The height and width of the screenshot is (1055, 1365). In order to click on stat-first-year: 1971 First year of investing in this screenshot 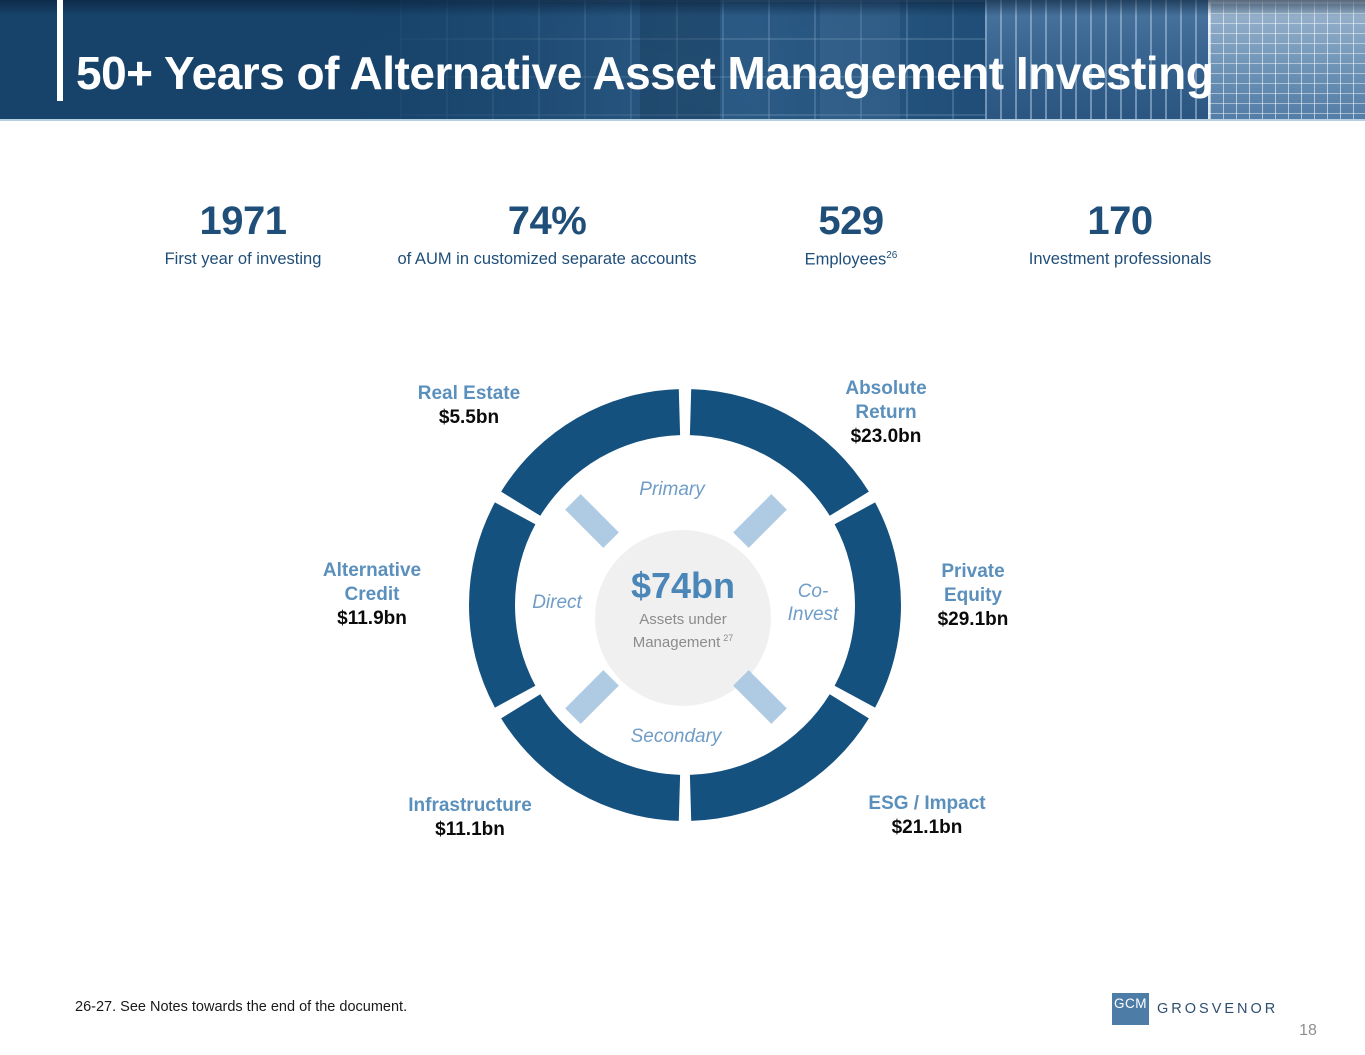, I will do `click(243, 233)`.